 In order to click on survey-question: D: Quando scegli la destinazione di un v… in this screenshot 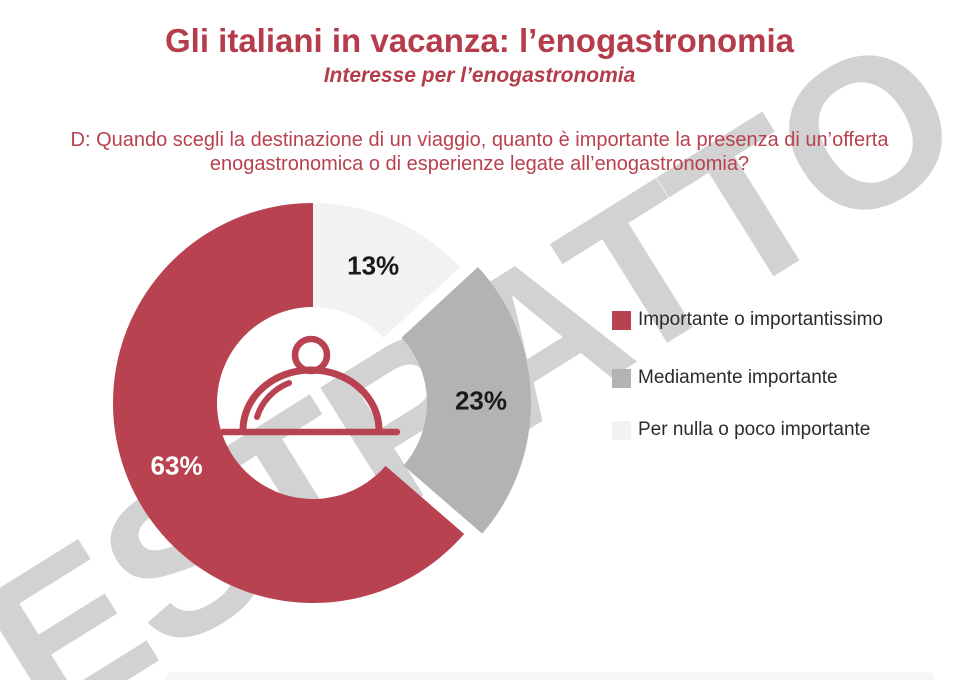, I will do `click(479, 152)`.